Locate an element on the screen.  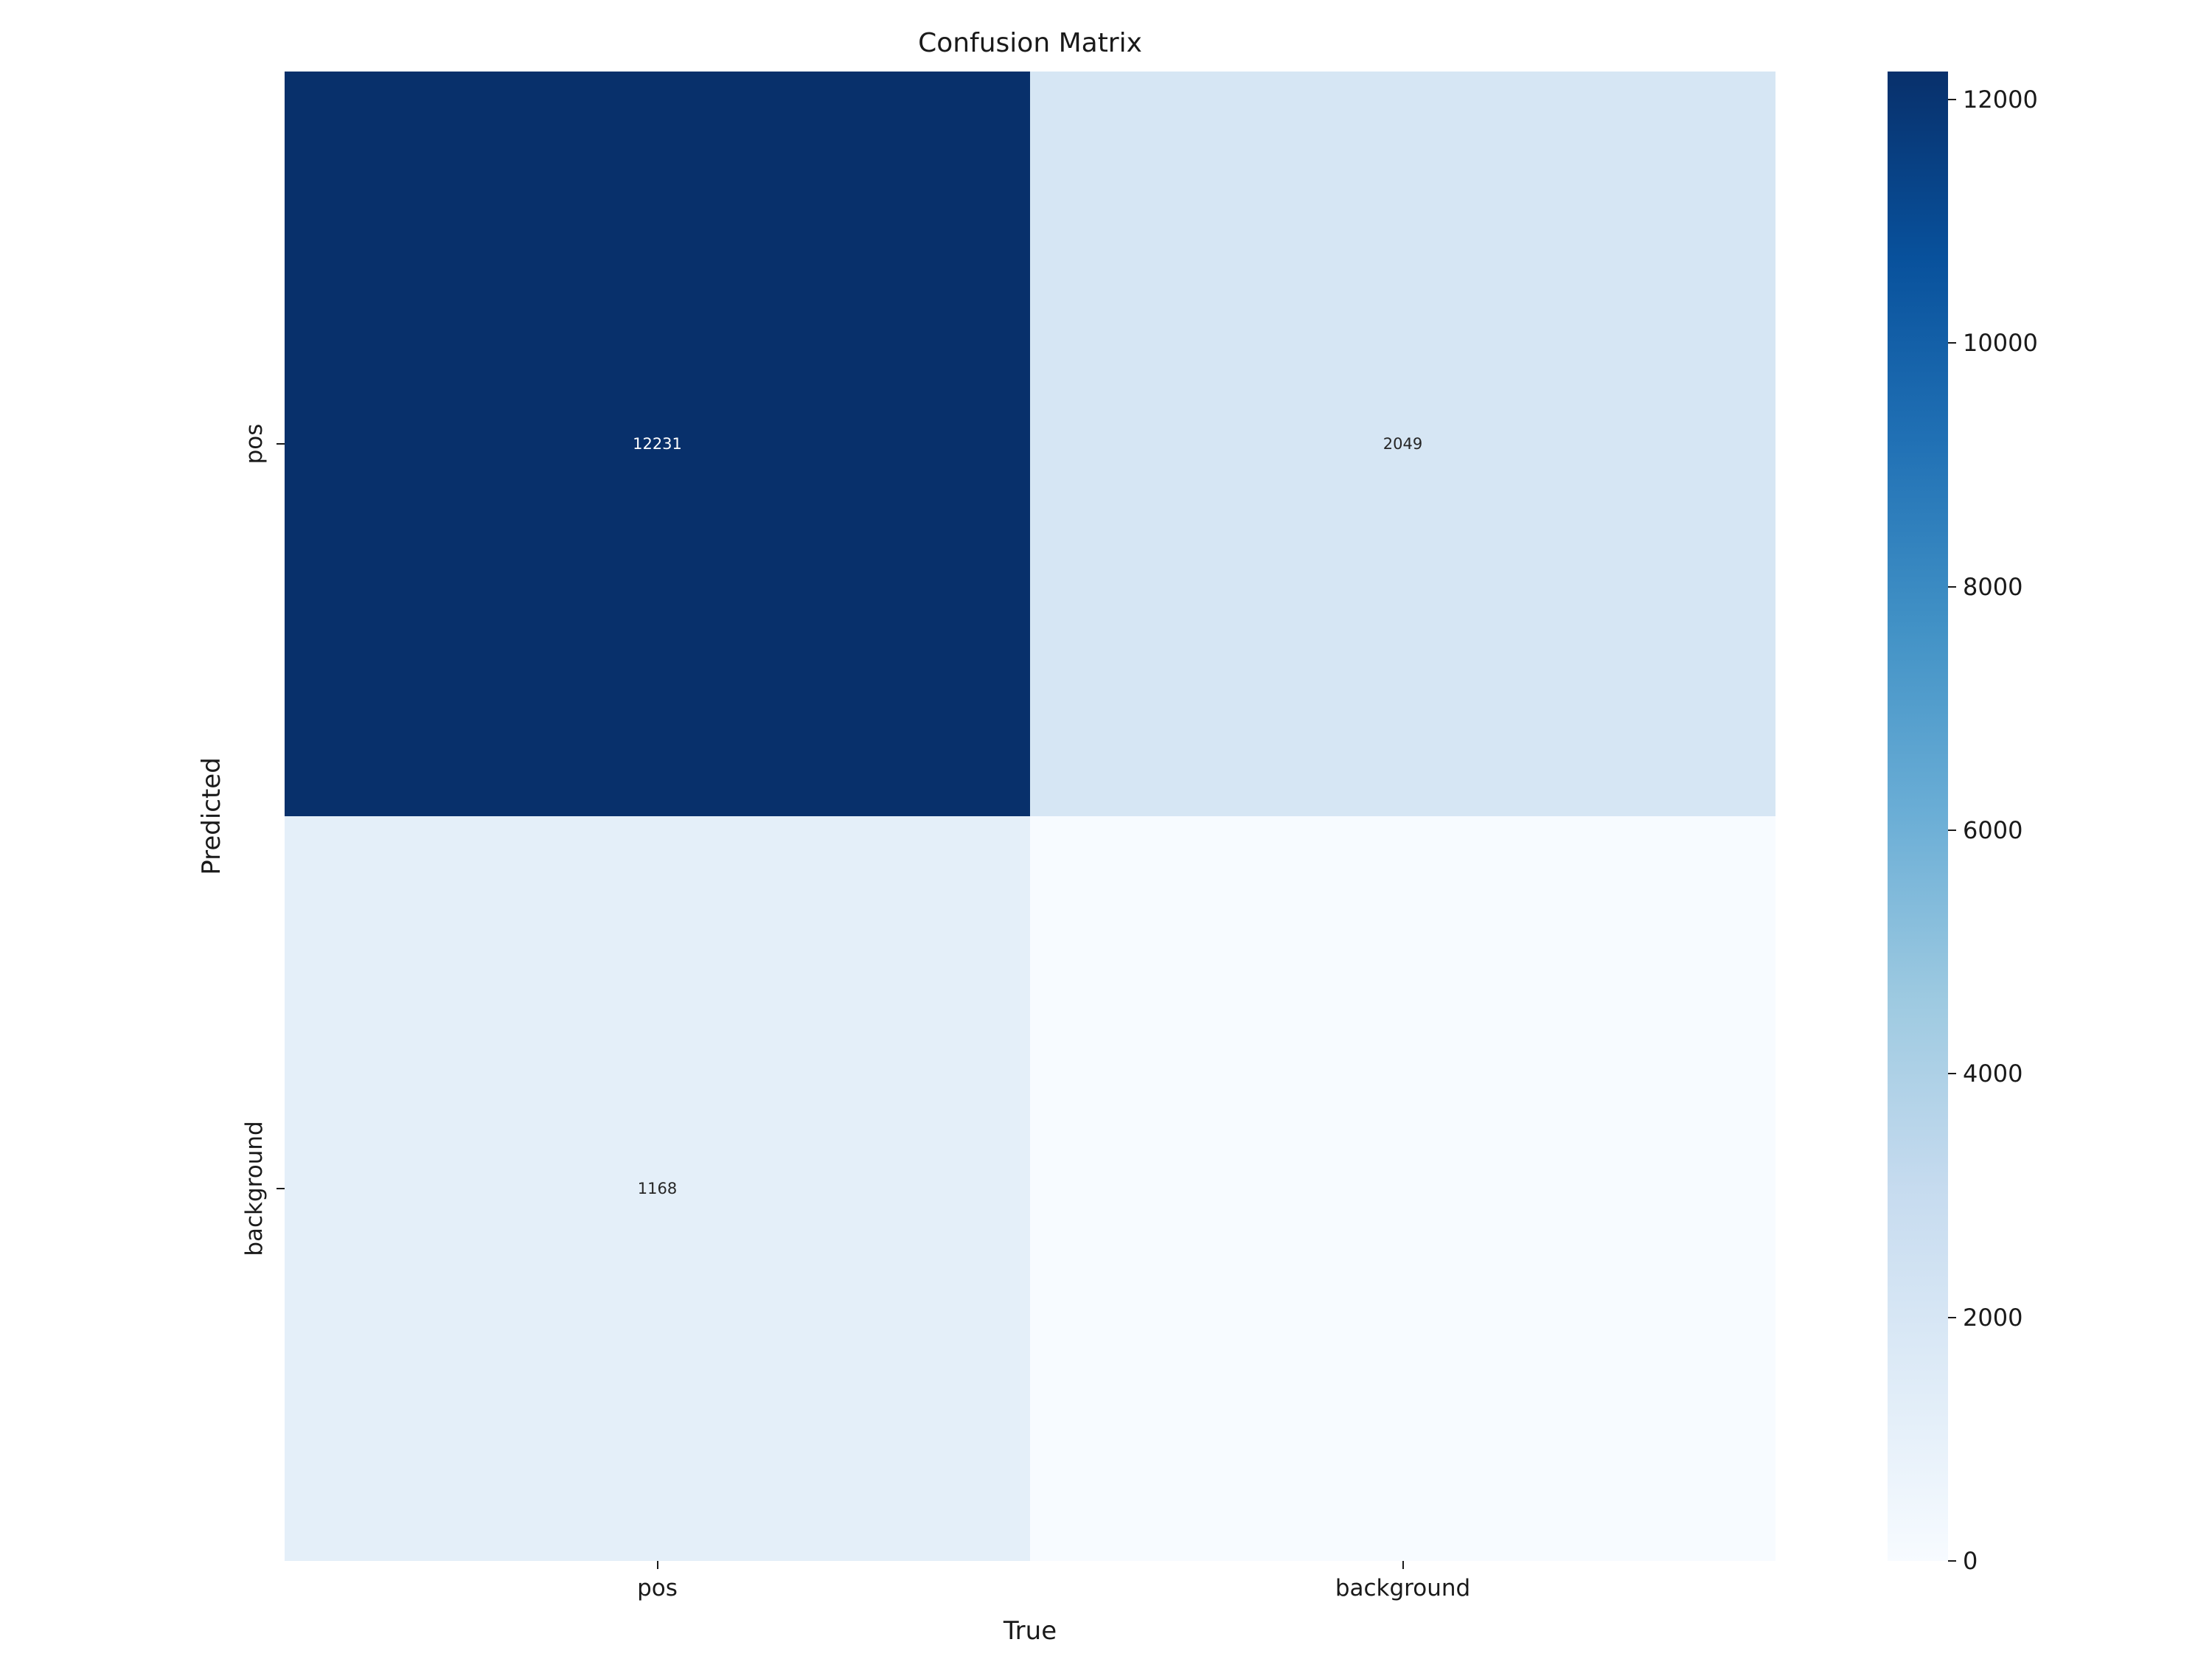
x-tick-label: pos is located at coordinates (657, 1588).